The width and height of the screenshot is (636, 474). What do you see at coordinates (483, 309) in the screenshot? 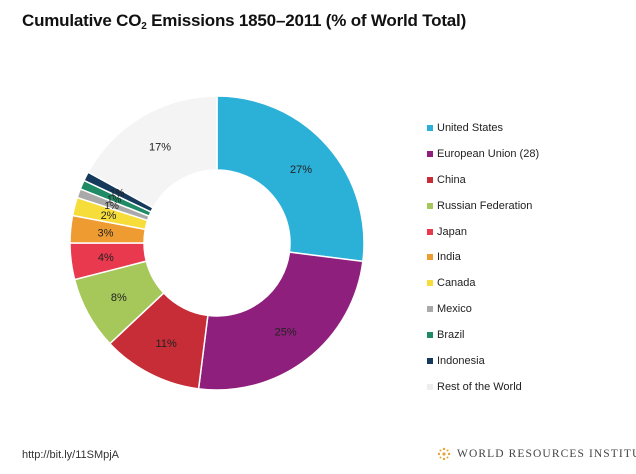
I see `legend-item-mexico: Mexico` at bounding box center [483, 309].